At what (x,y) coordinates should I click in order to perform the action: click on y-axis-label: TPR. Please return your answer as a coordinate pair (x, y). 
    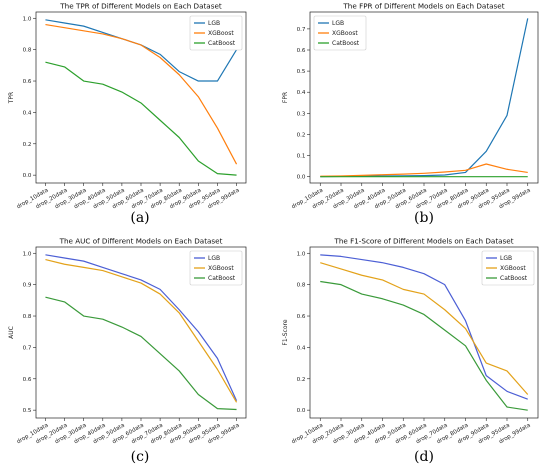
    Looking at the image, I should click on (11, 98).